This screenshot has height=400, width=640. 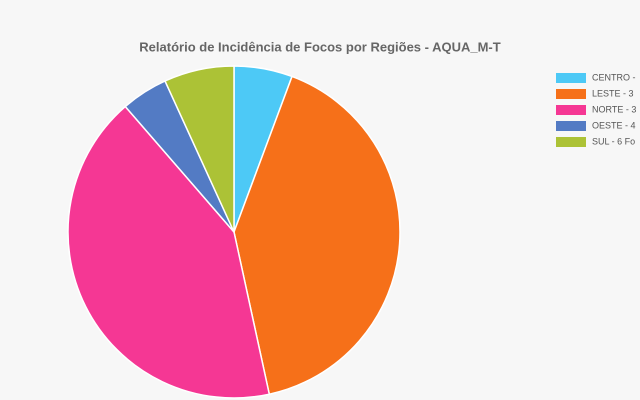 What do you see at coordinates (614, 125) in the screenshot?
I see `legend-label: OESTE - 4` at bounding box center [614, 125].